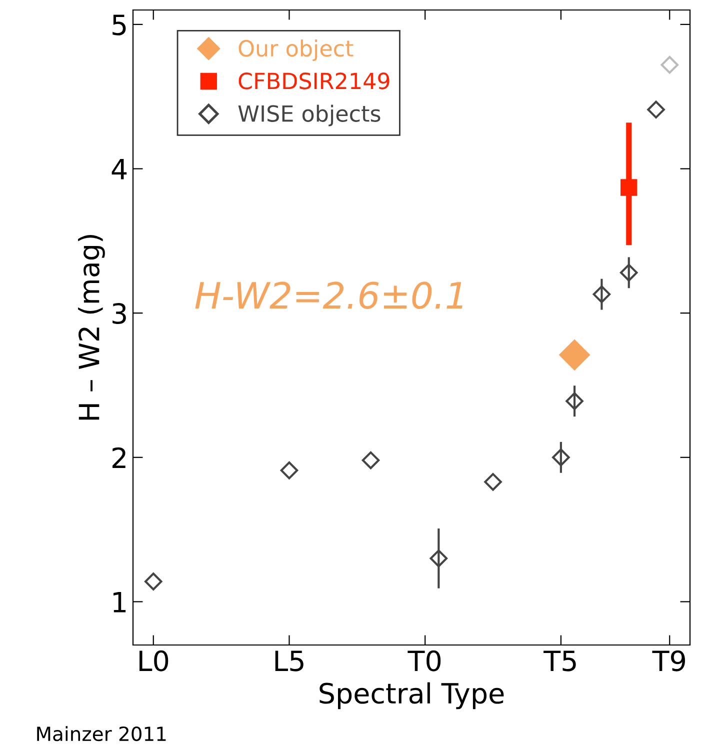 Image resolution: width=705 pixels, height=756 pixels. I want to click on y-tick-label: 3, so click(119, 313).